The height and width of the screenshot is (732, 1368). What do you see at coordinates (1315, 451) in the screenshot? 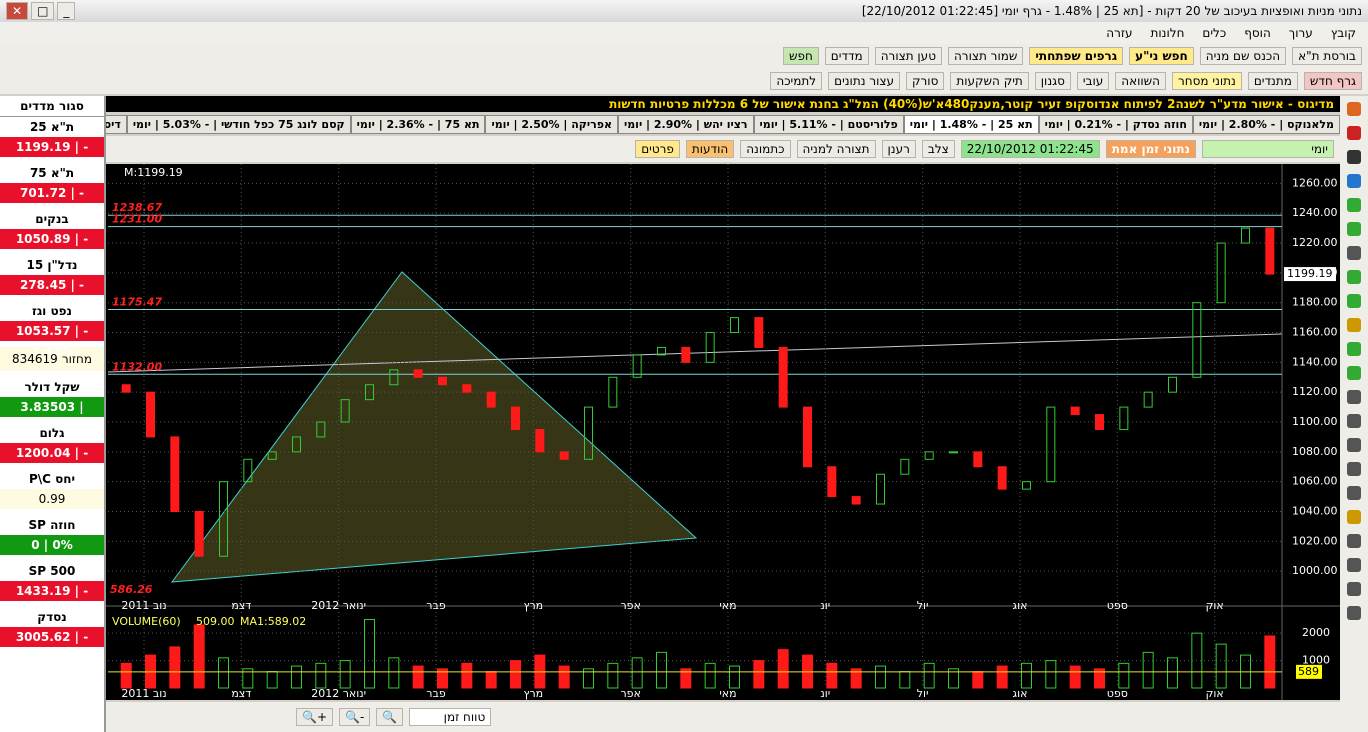
I see `y-tick-label: 1080.00` at bounding box center [1315, 451].